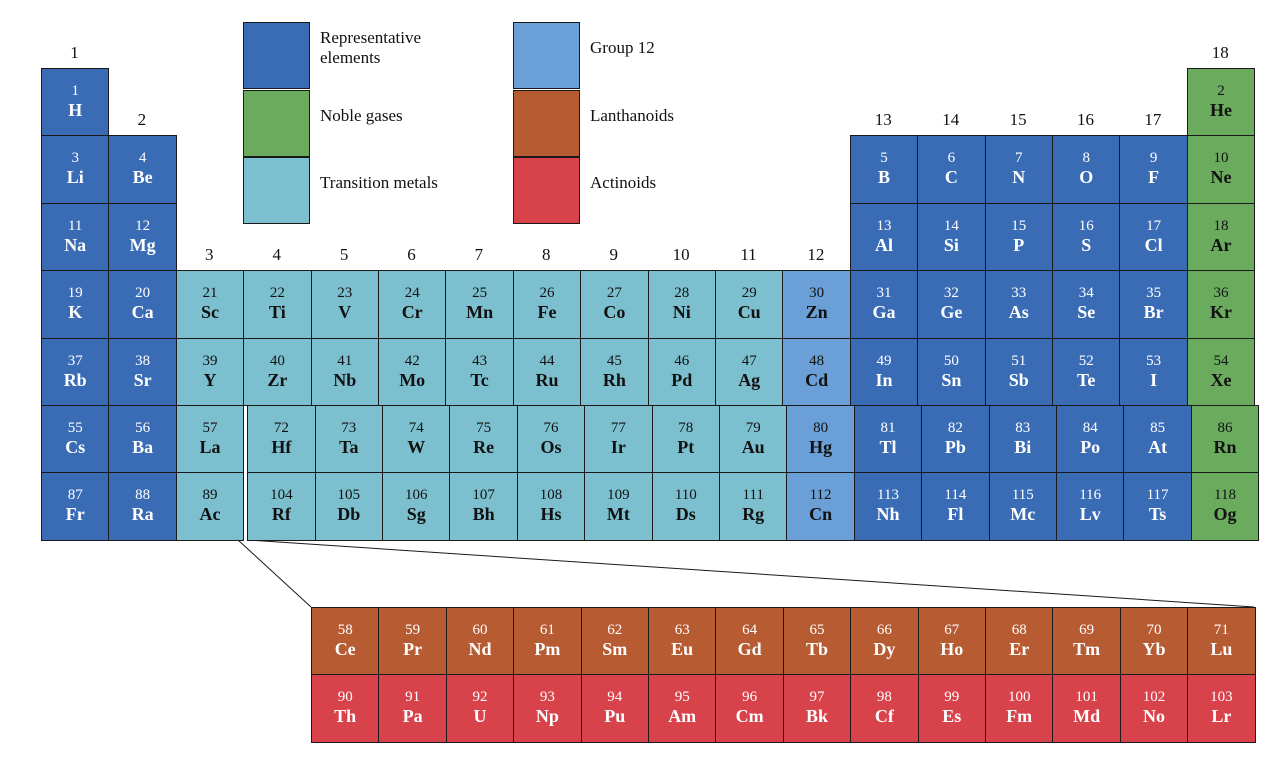 The width and height of the screenshot is (1284, 782). I want to click on group-label: 12, so click(816, 255).